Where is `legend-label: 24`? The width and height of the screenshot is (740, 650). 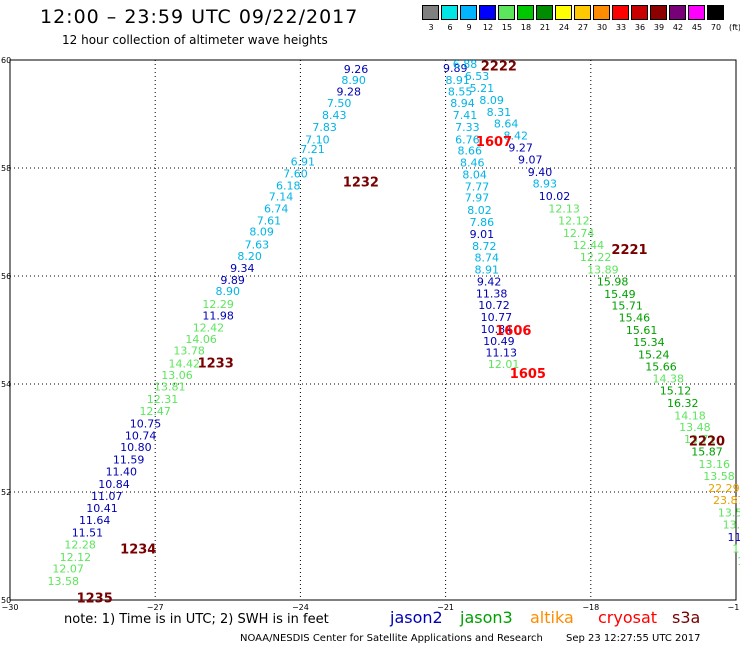 legend-label: 24 is located at coordinates (564, 27).